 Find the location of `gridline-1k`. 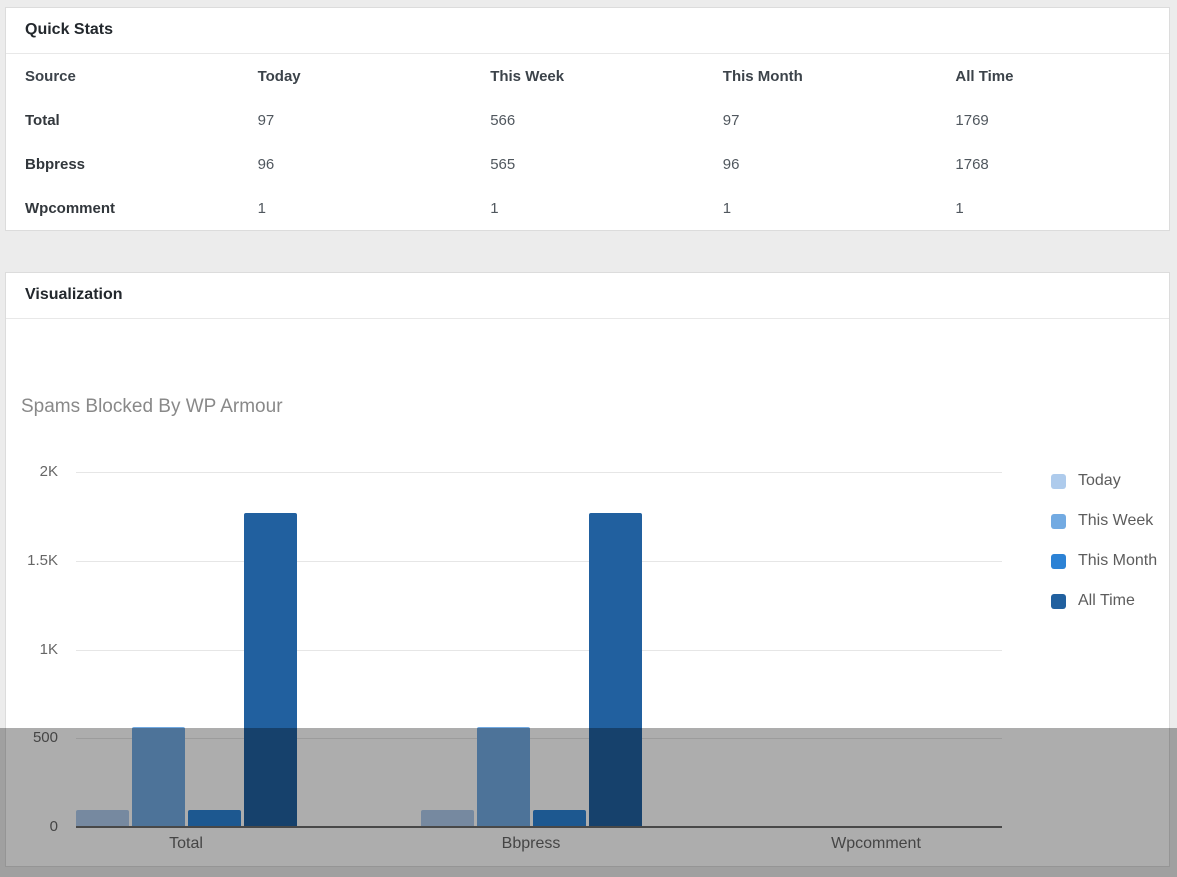

gridline-1k is located at coordinates (539, 650).